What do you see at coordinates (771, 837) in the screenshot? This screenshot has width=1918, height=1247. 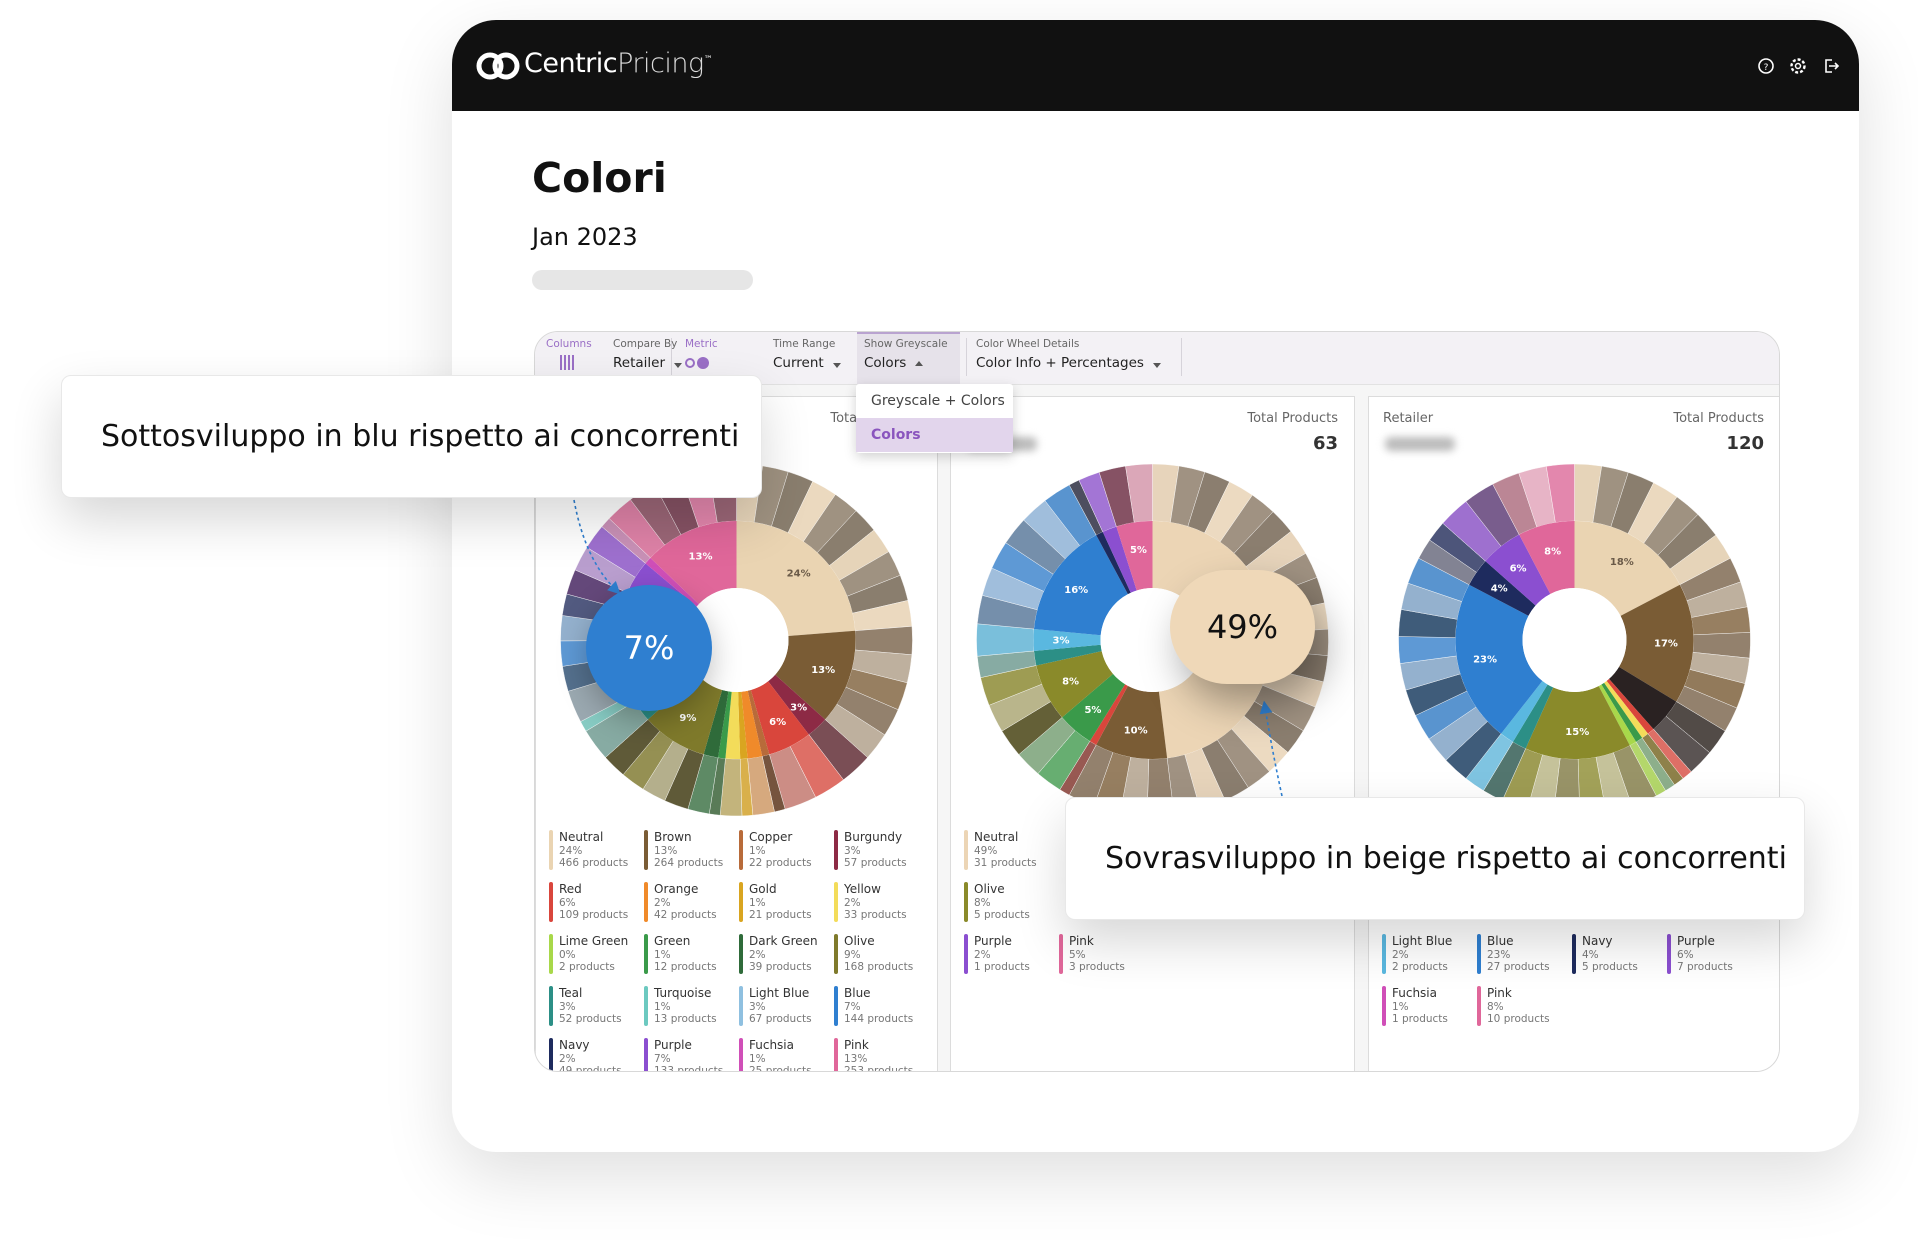 I see `legend-name: Copper` at bounding box center [771, 837].